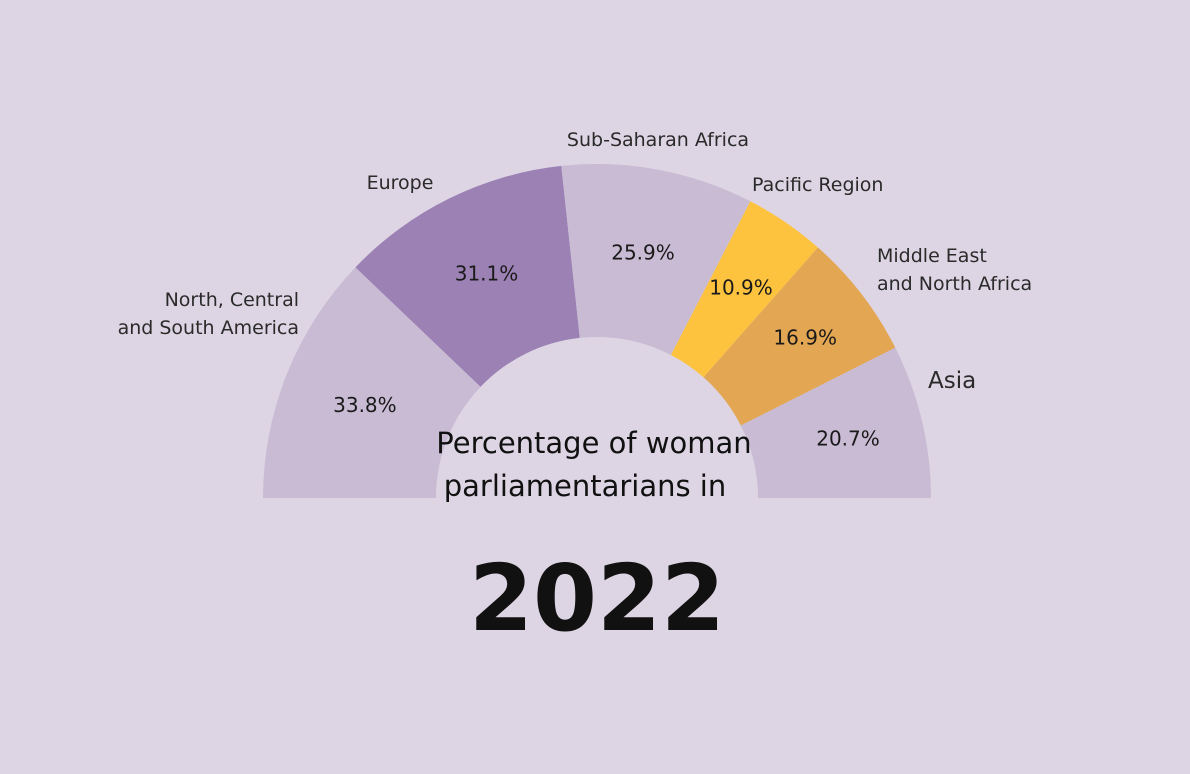  Describe the element at coordinates (817, 185) in the screenshot. I see `segment-4-label-line-1: Pacific Region` at that location.